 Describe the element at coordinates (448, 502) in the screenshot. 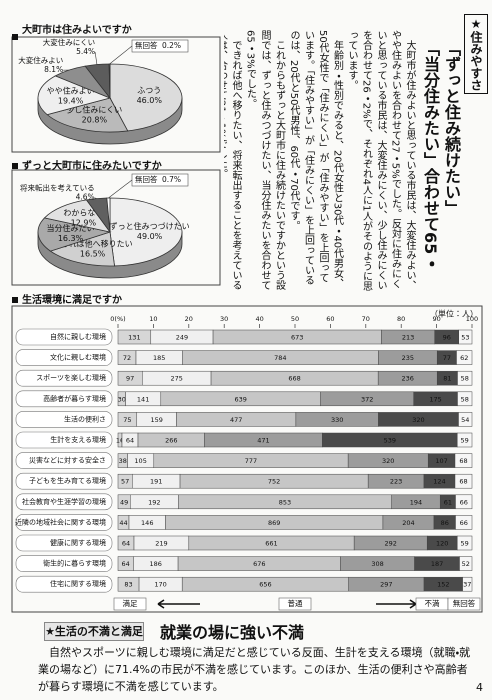

I see `bar-value-label: 61` at that location.